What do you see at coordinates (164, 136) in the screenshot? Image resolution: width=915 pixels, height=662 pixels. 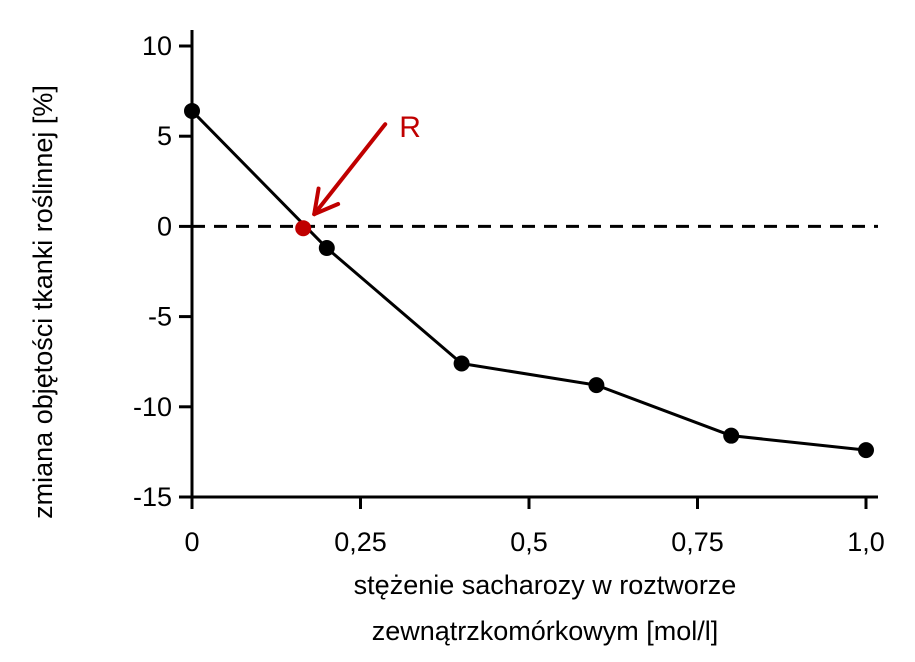 I see `y-tick-label: 5` at bounding box center [164, 136].